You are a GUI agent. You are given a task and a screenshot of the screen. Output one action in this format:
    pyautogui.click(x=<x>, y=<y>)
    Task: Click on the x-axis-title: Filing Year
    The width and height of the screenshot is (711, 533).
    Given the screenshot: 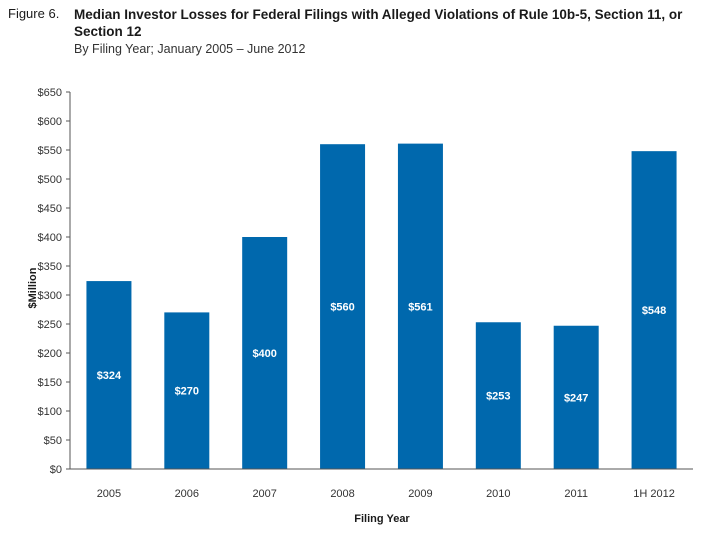 What is the action you would take?
    pyautogui.click(x=382, y=519)
    